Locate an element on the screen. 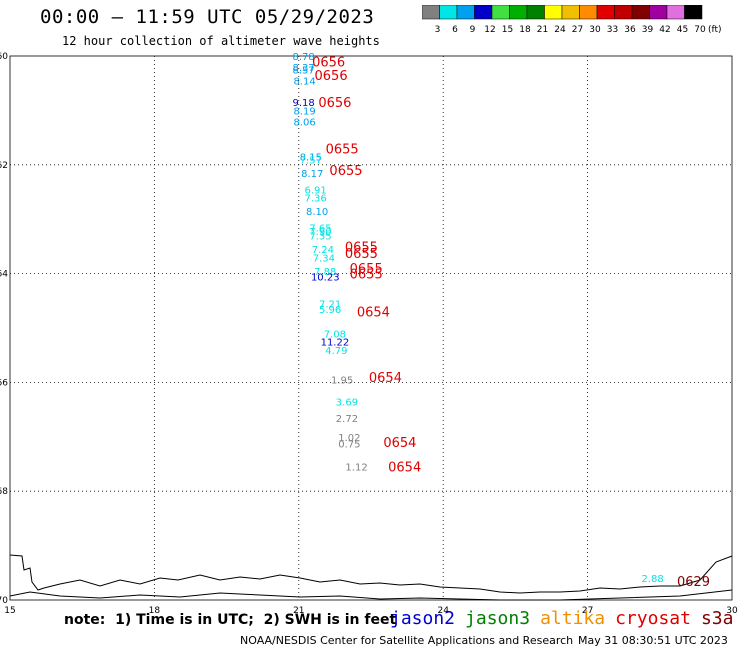 This screenshot has width=740, height=650. wave-height-label: 8.37 is located at coordinates (303, 68).